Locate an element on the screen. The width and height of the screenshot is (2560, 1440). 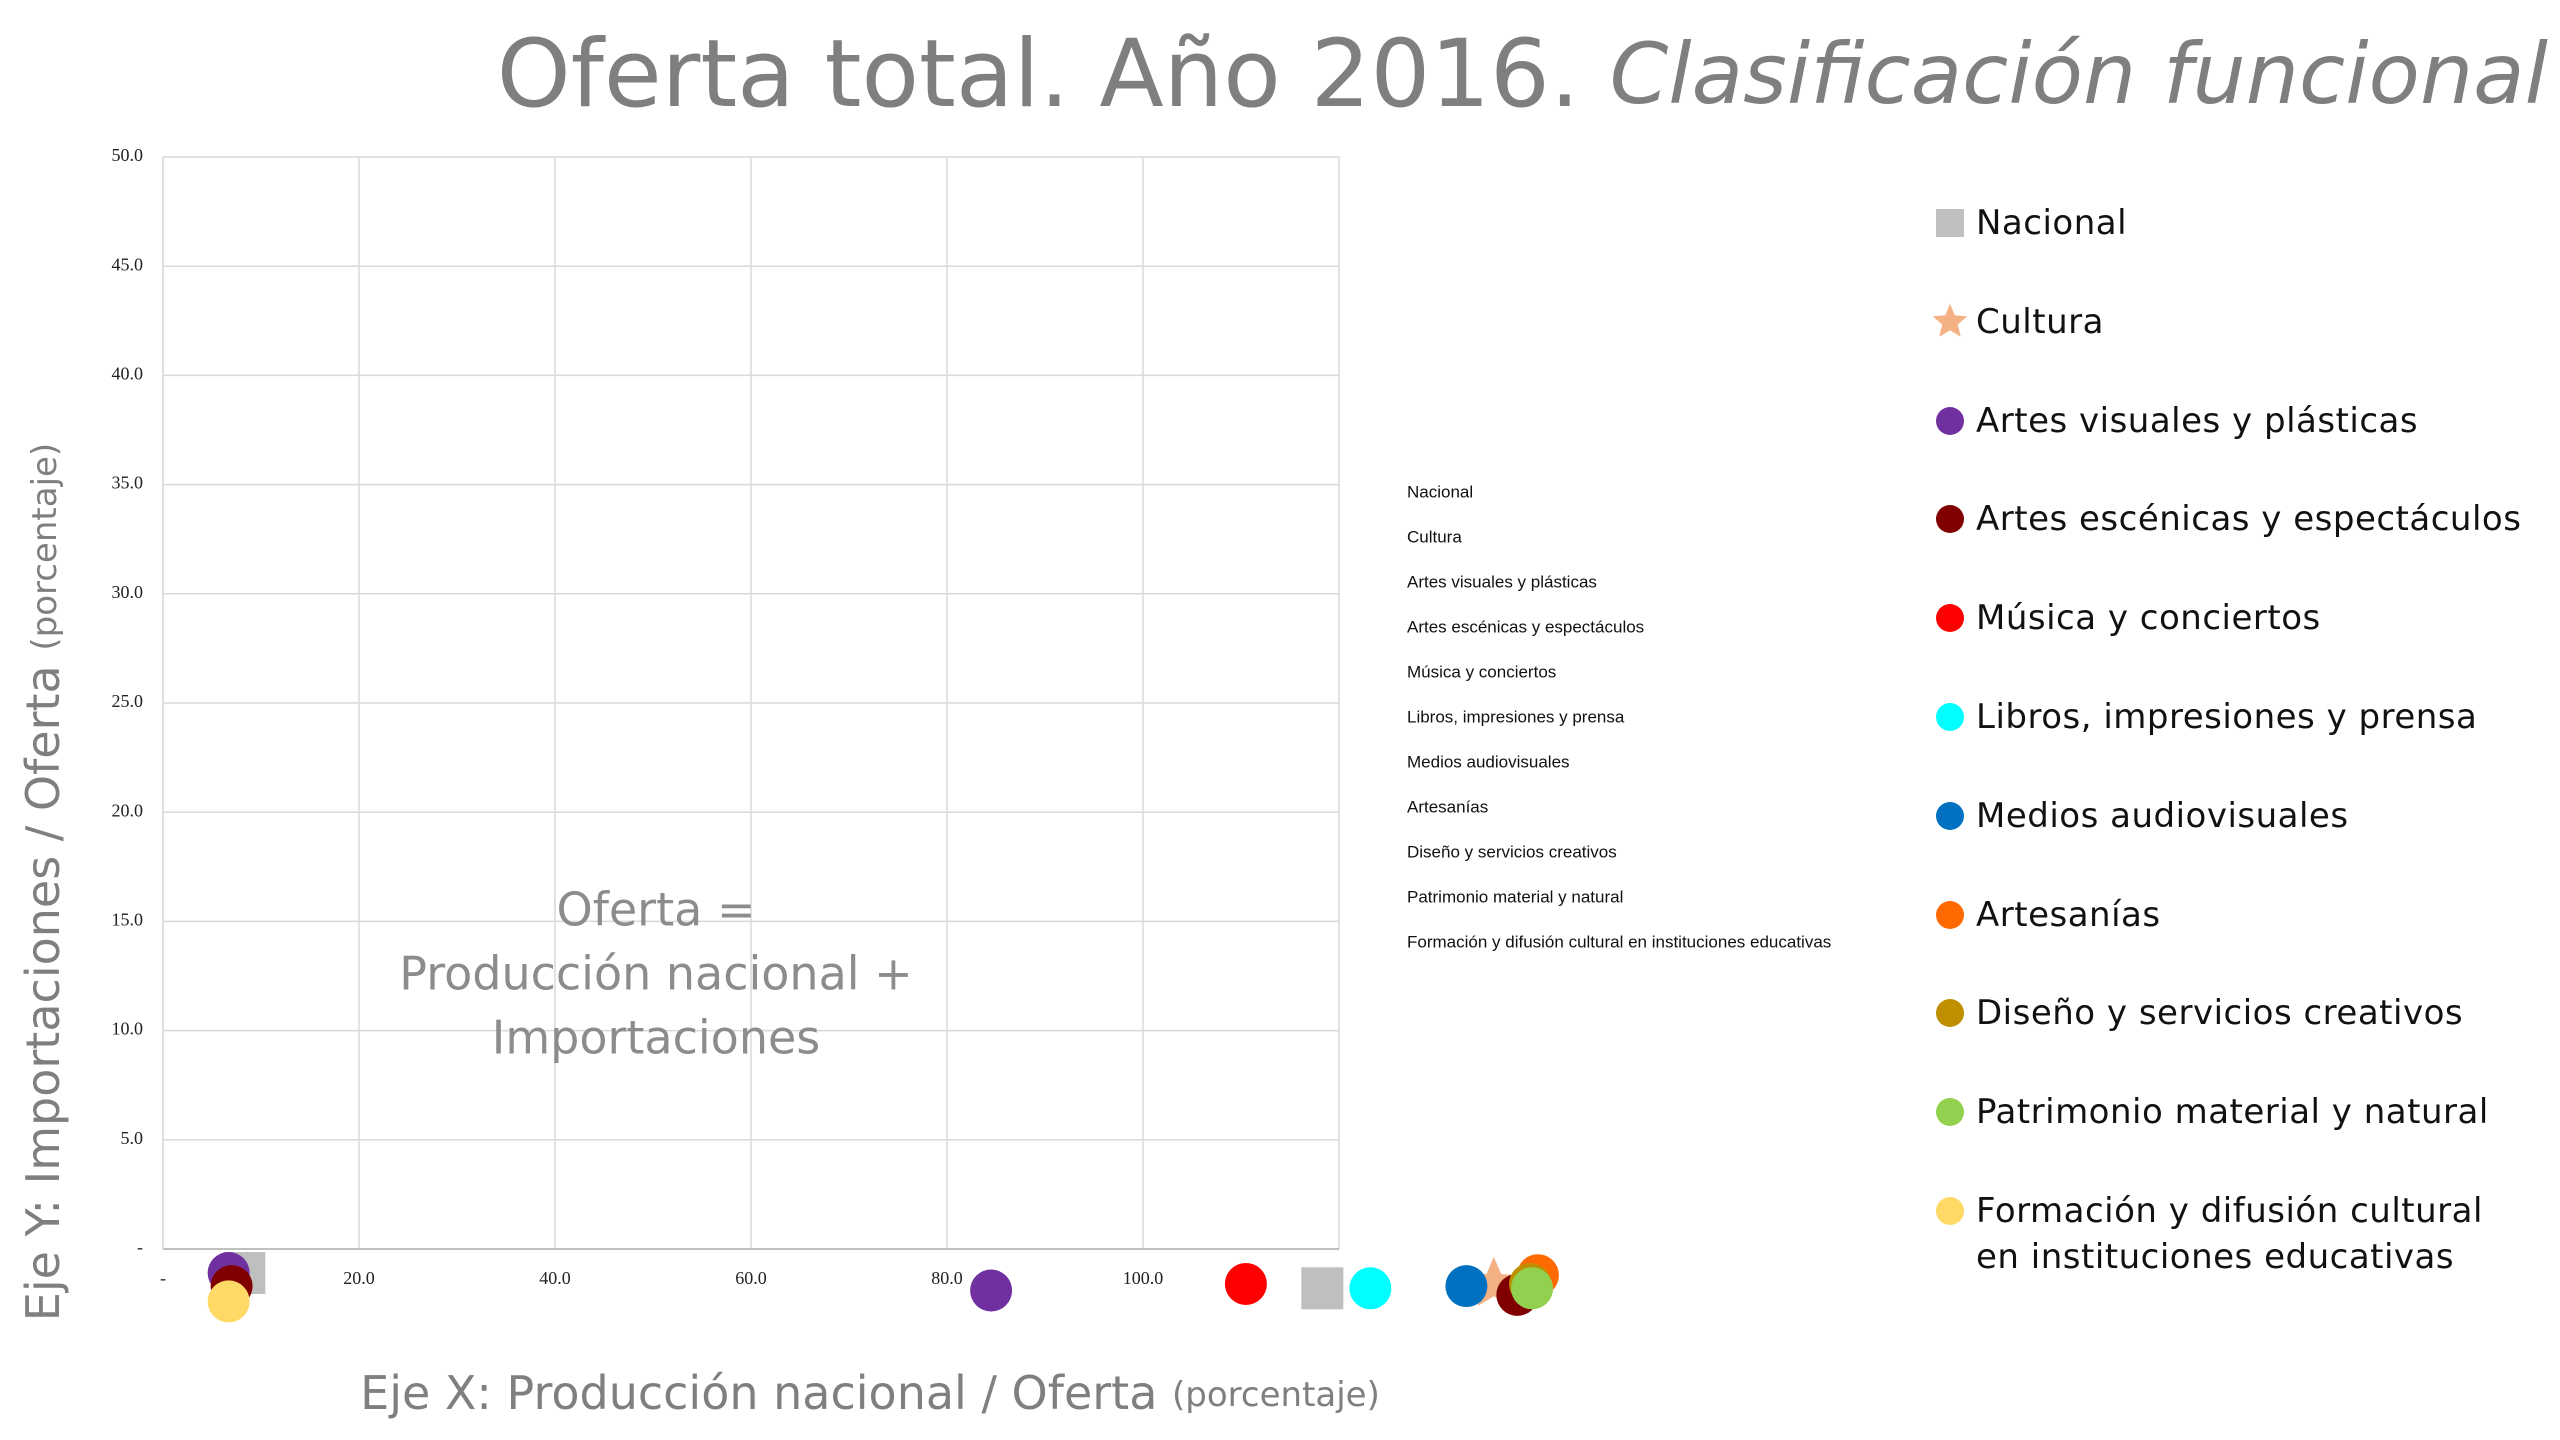
legend-label: Cultura is located at coordinates (2040, 321).